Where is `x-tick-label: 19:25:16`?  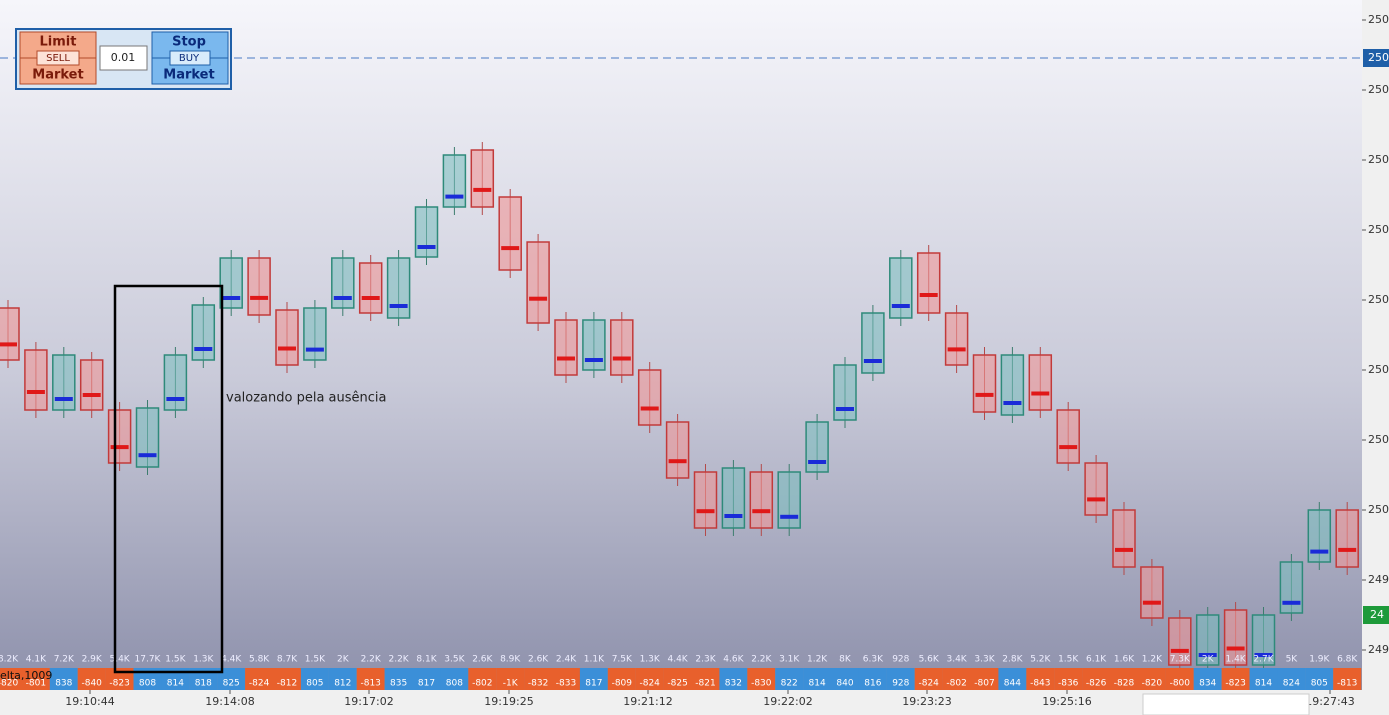 x-tick-label: 19:25:16 is located at coordinates (1066, 701).